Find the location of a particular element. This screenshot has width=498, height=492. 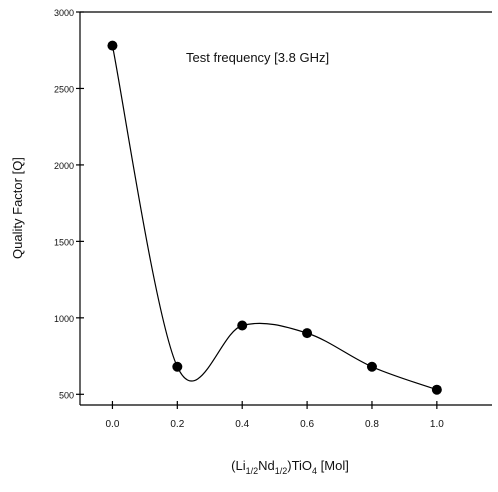

x-tick-label: 0.4 is located at coordinates (242, 424).